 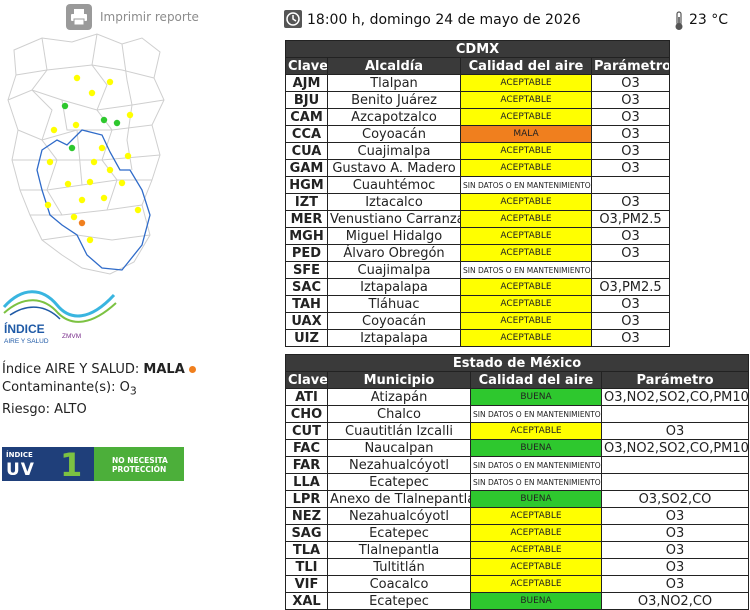 What do you see at coordinates (306, 117) in the screenshot?
I see `station-code: CAM` at bounding box center [306, 117].